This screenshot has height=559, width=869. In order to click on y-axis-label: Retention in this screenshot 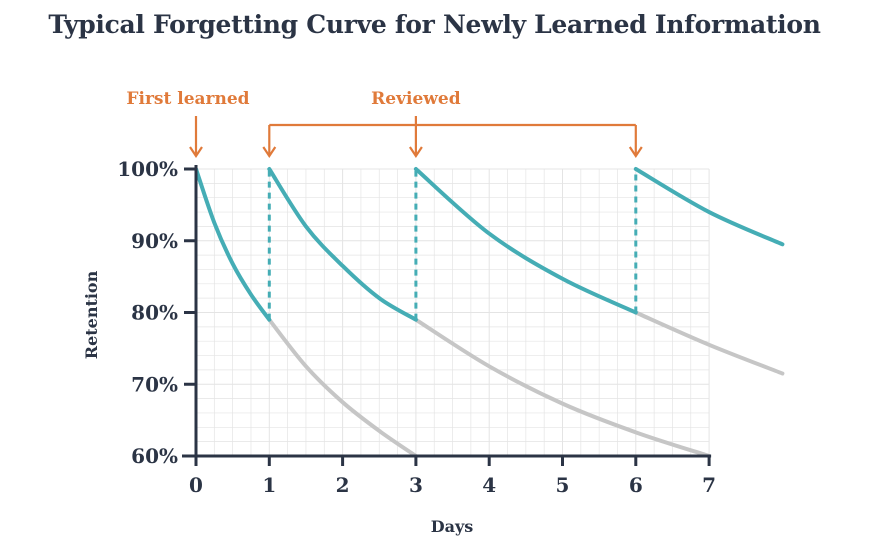, I will do `click(91, 314)`.